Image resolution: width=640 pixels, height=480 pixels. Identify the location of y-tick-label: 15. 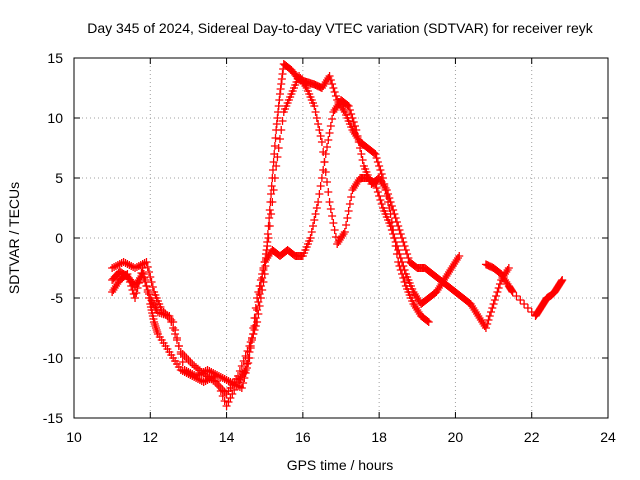
(55, 58).